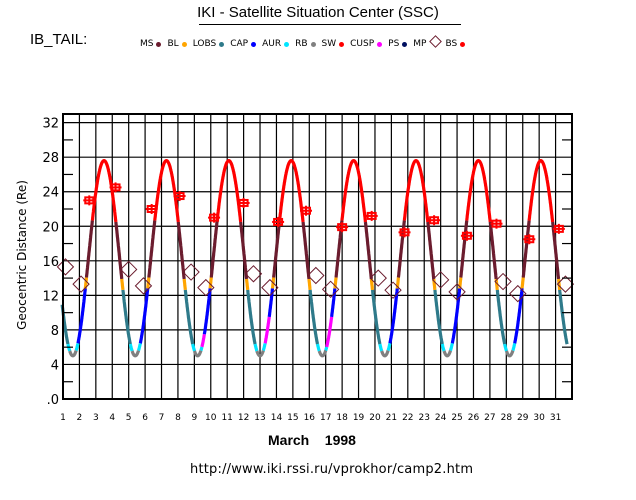 The height and width of the screenshot is (500, 636). What do you see at coordinates (489, 418) in the screenshot?
I see `x-tick-label: 27` at bounding box center [489, 418].